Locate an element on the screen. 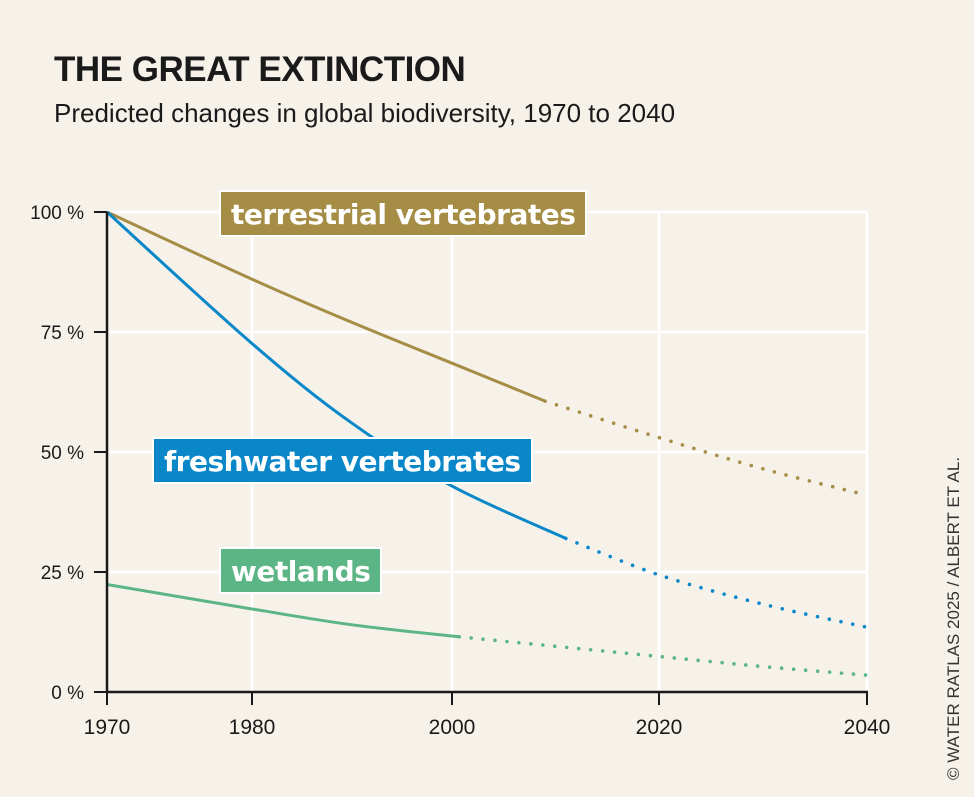  series-label-freshwater-vertebrates: freshwater vertebrates is located at coordinates (342, 460).